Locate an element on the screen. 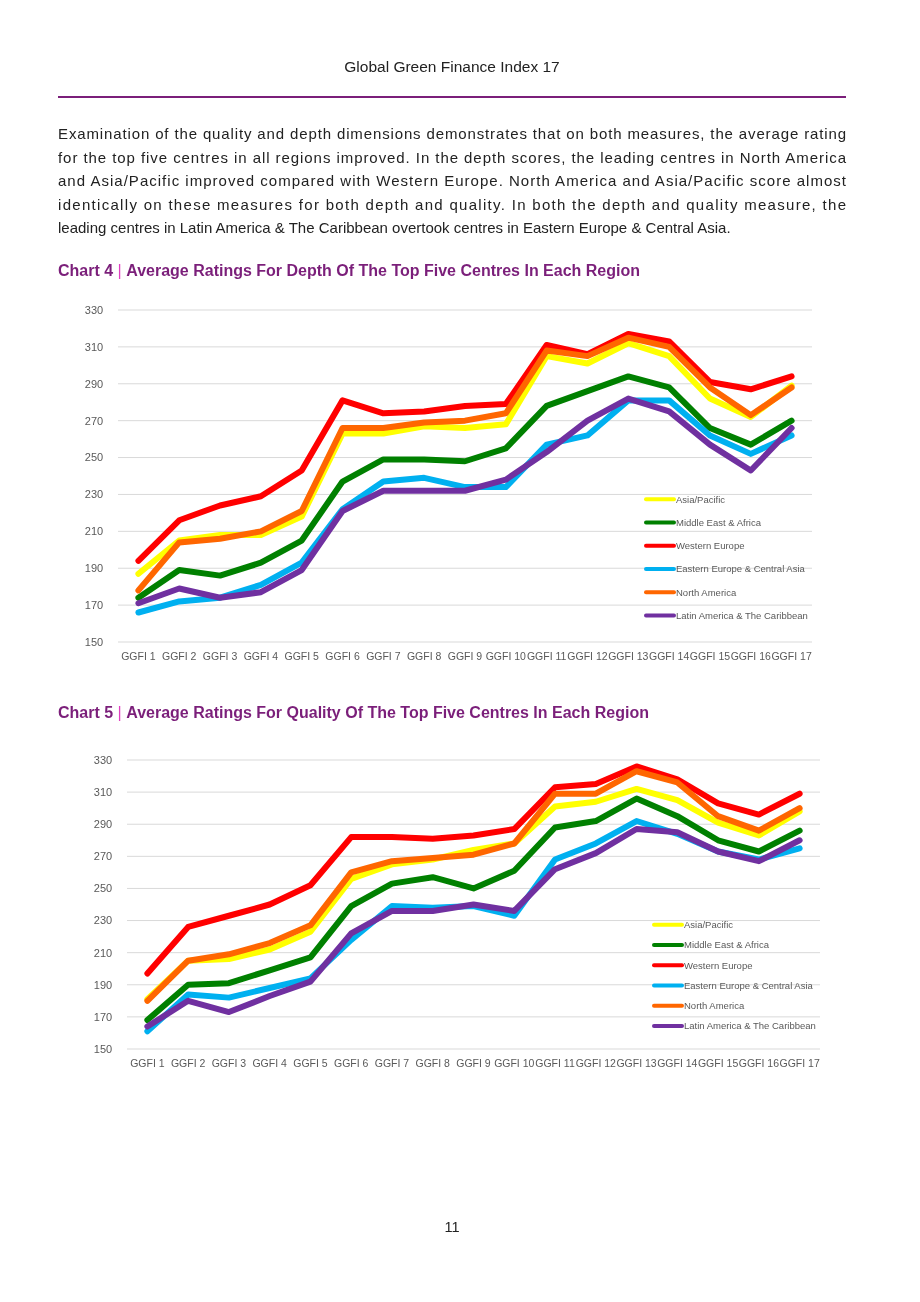 The width and height of the screenshot is (920, 1302). chart-title: Chart 4 | Average Ratings For Depth Of The Top Five Centres In Each Region is located at coordinates (349, 270).